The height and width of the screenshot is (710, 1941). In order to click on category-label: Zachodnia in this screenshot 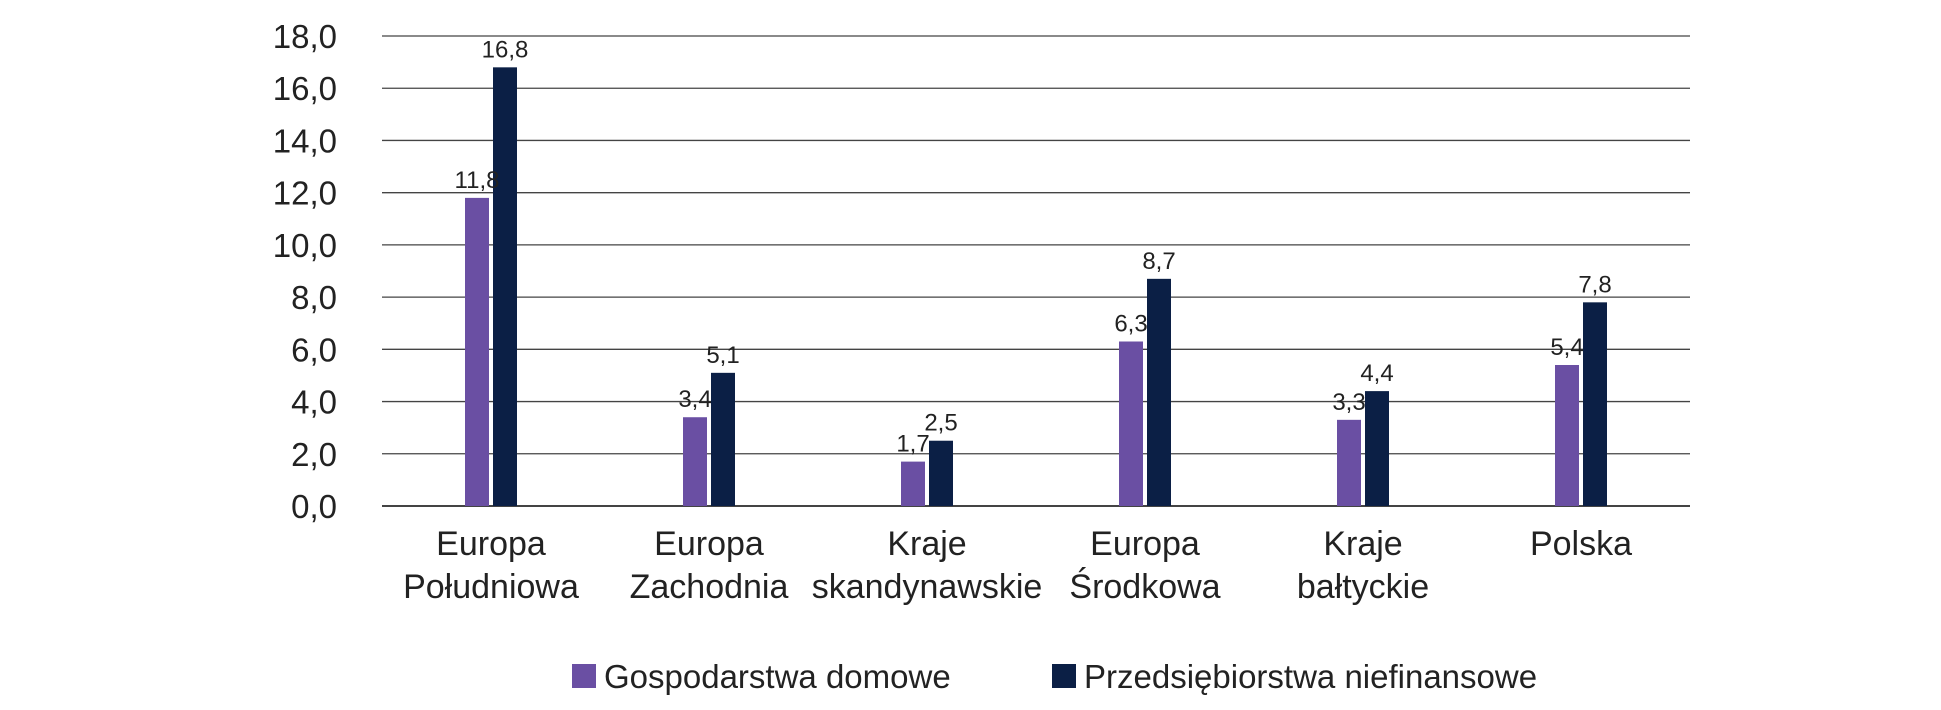, I will do `click(709, 587)`.